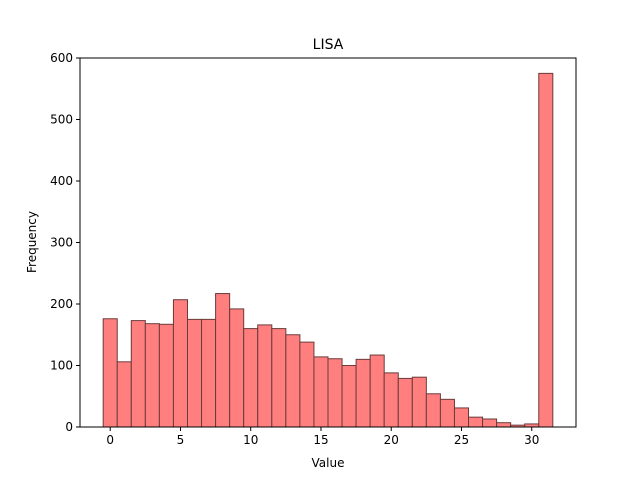 The width and height of the screenshot is (640, 480). Describe the element at coordinates (61, 120) in the screenshot. I see `y-tick-label: 500` at that location.